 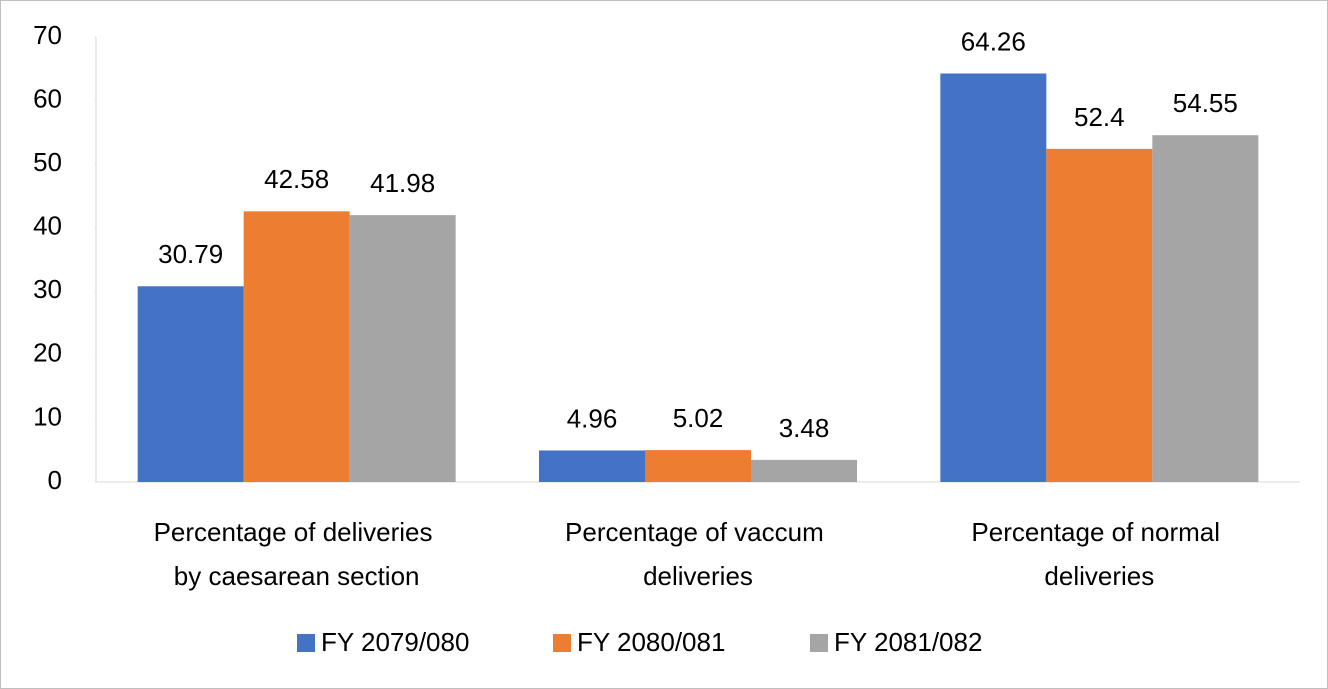 I want to click on data-label: 3.48, so click(x=804, y=428).